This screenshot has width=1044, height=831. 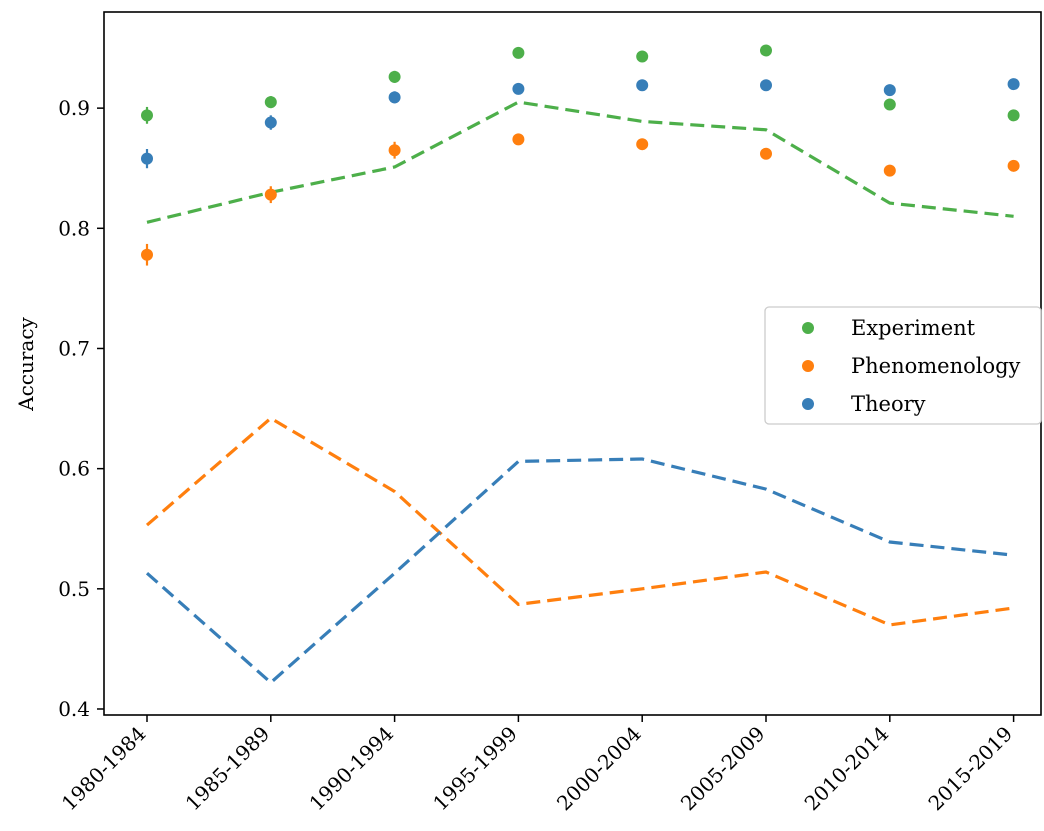 I want to click on x-tick-label: 2015-2019, so click(x=970, y=769).